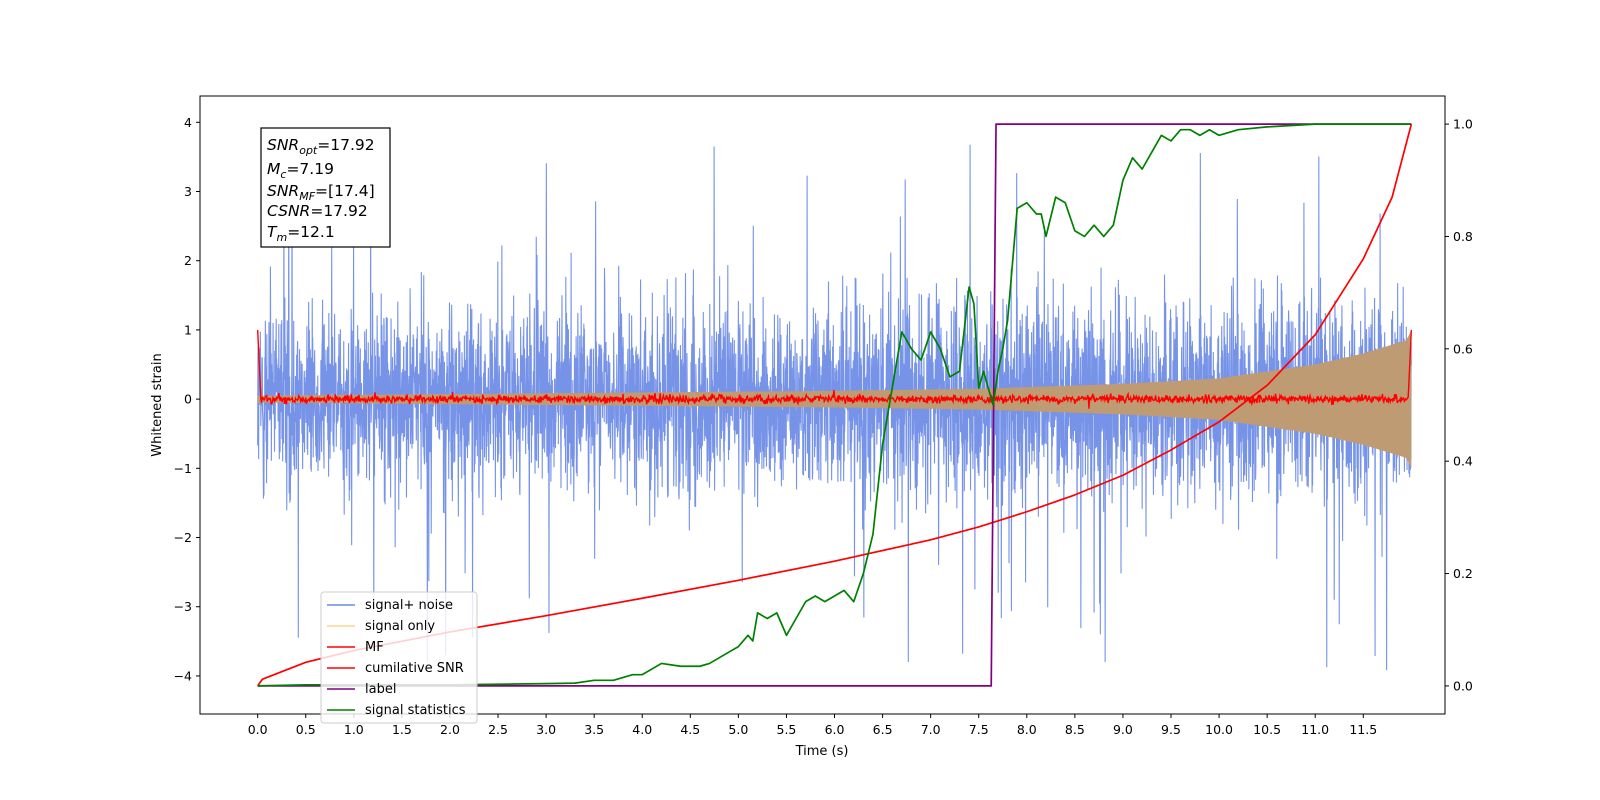  I want to click on y-axis-right: 1.0 0.8 0.6 0.4 0.2 0.0, so click(1459, 405).